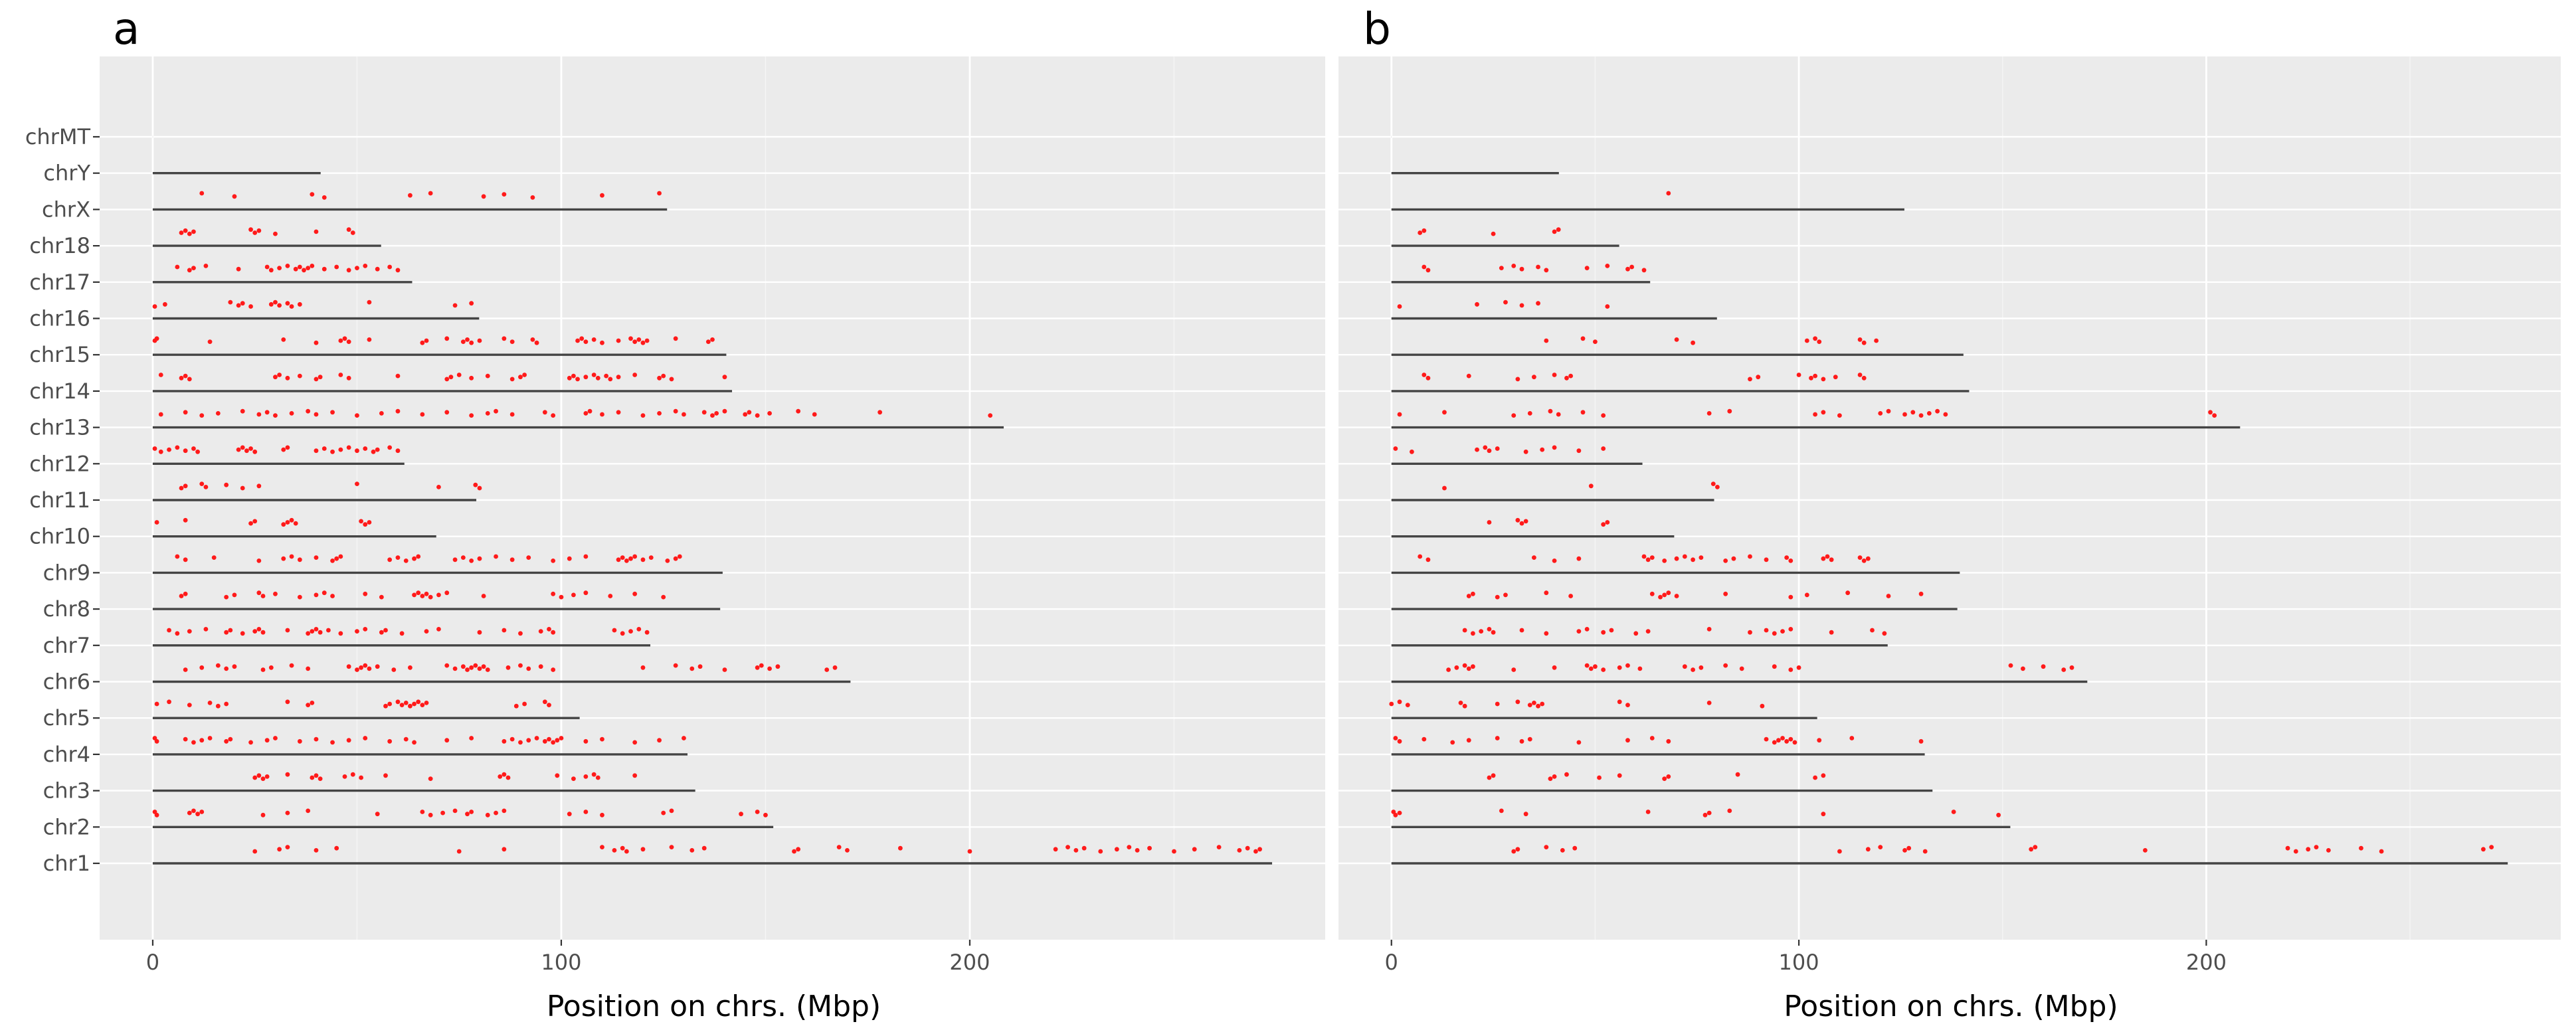  Describe the element at coordinates (1799, 962) in the screenshot. I see `x-tick-label: 100` at that location.